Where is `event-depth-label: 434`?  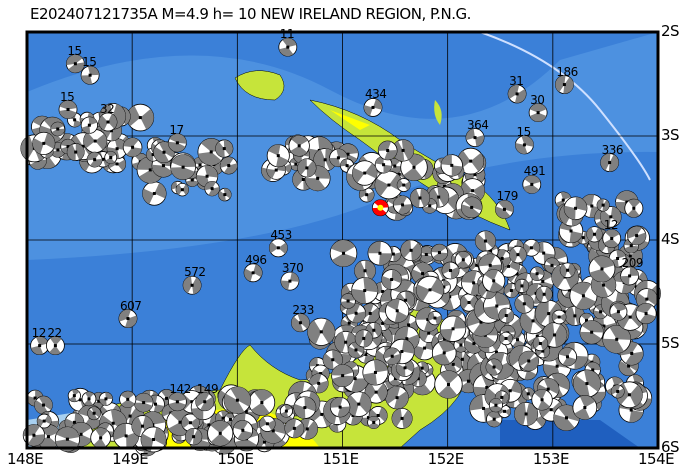
event-depth-label: 434 is located at coordinates (375, 94).